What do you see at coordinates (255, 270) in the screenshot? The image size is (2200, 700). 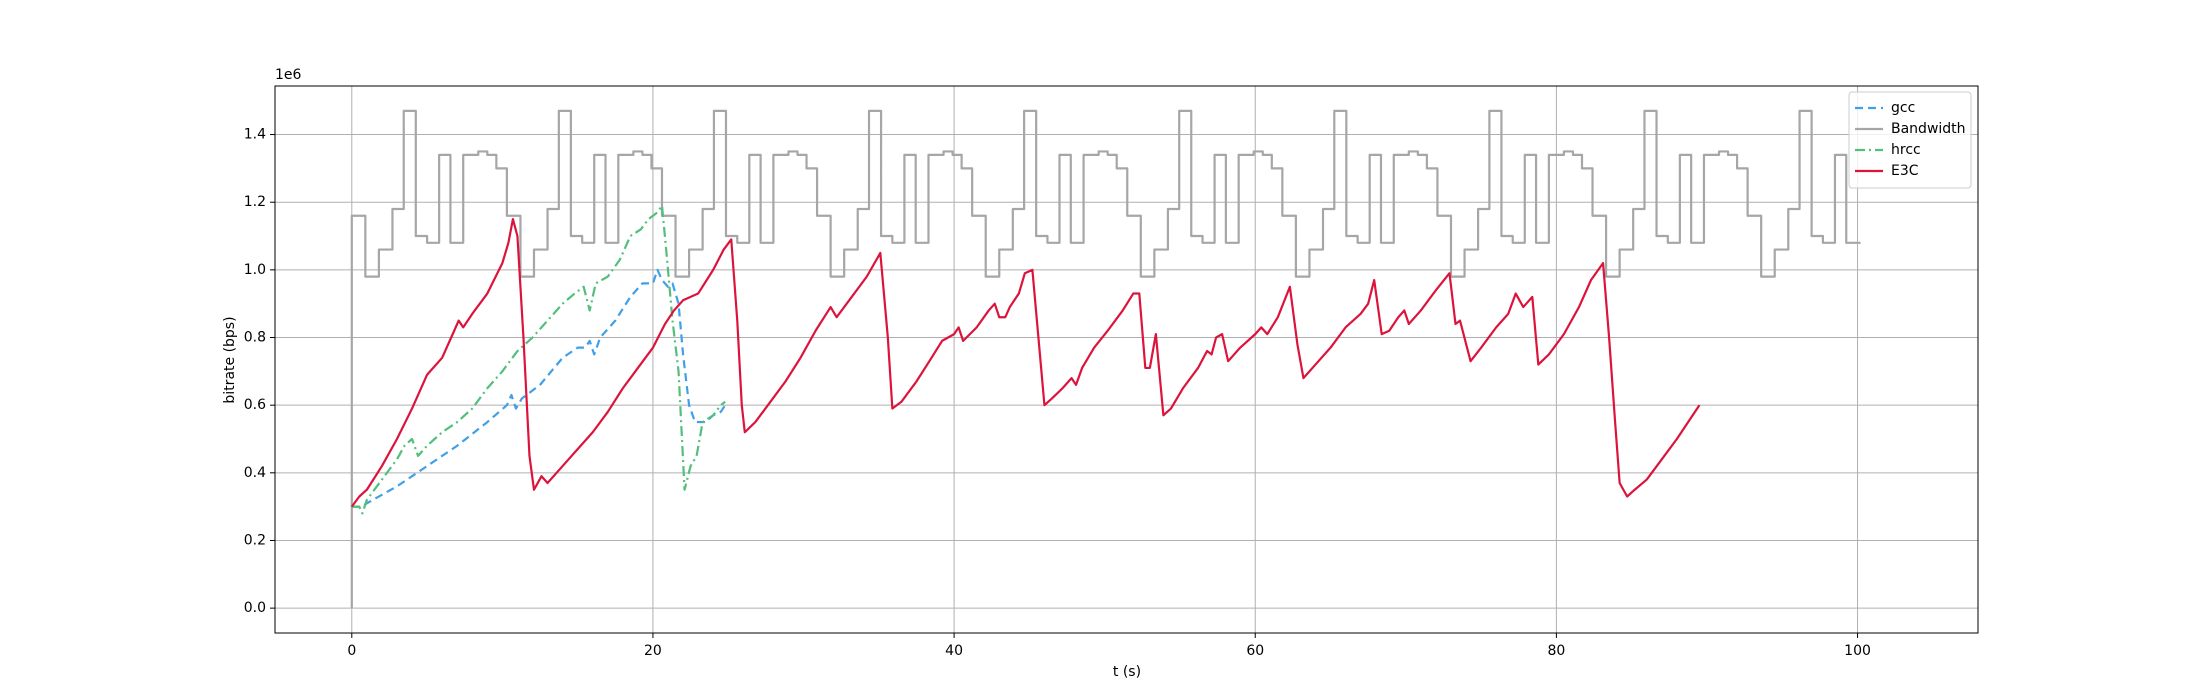 I see `y-tick-label: 1.0` at bounding box center [255, 270].